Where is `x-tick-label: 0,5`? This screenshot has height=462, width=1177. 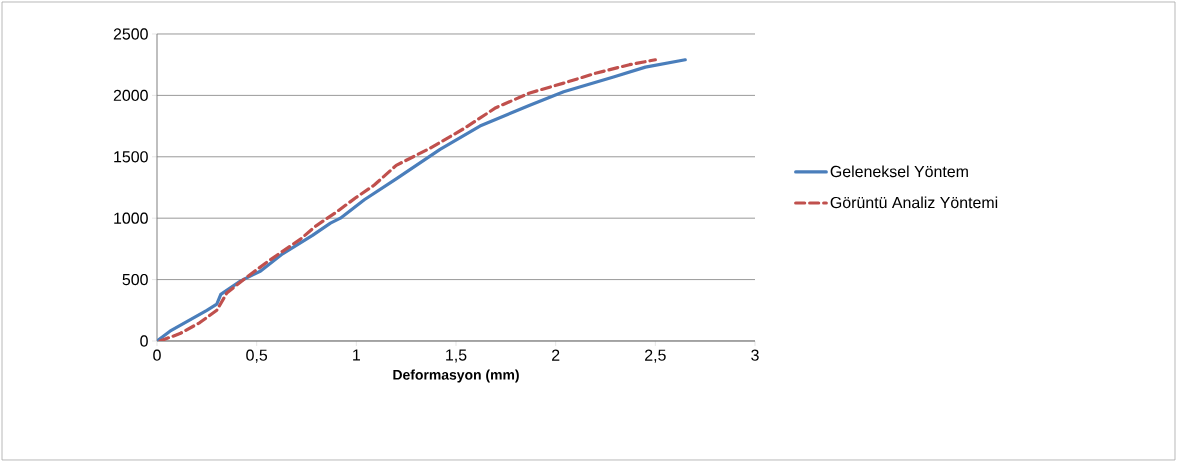
x-tick-label: 0,5 is located at coordinates (257, 356).